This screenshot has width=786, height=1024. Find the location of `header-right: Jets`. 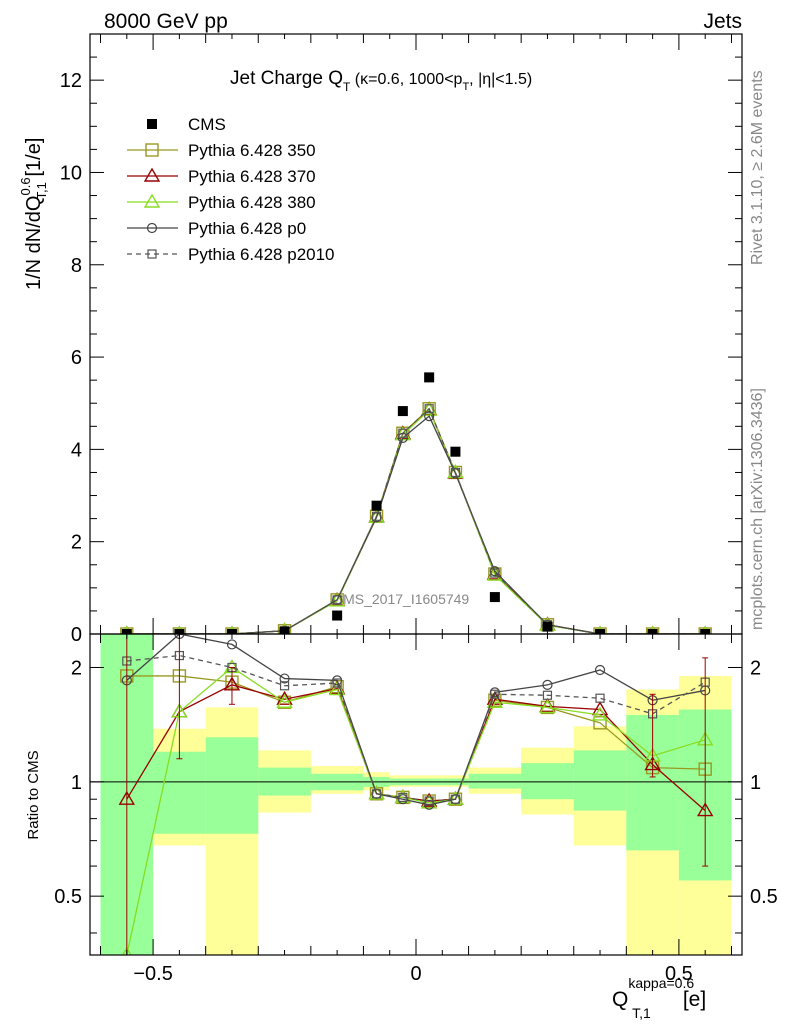

header-right: Jets is located at coordinates (722, 21).